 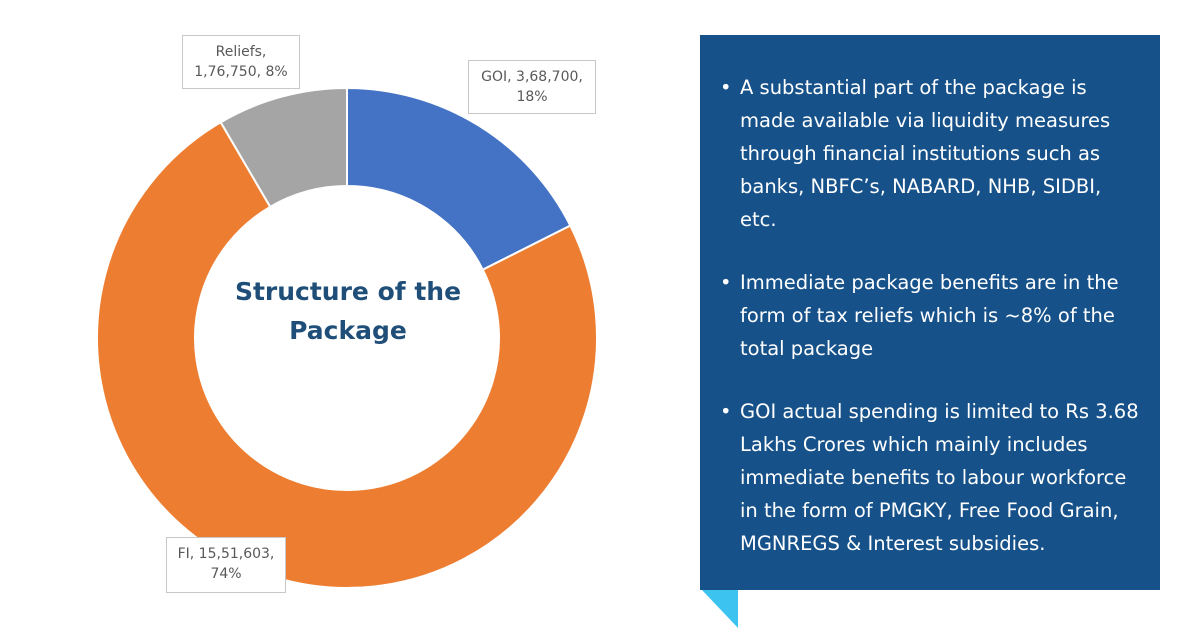 What do you see at coordinates (348, 330) in the screenshot?
I see `center-title-line2: Package` at bounding box center [348, 330].